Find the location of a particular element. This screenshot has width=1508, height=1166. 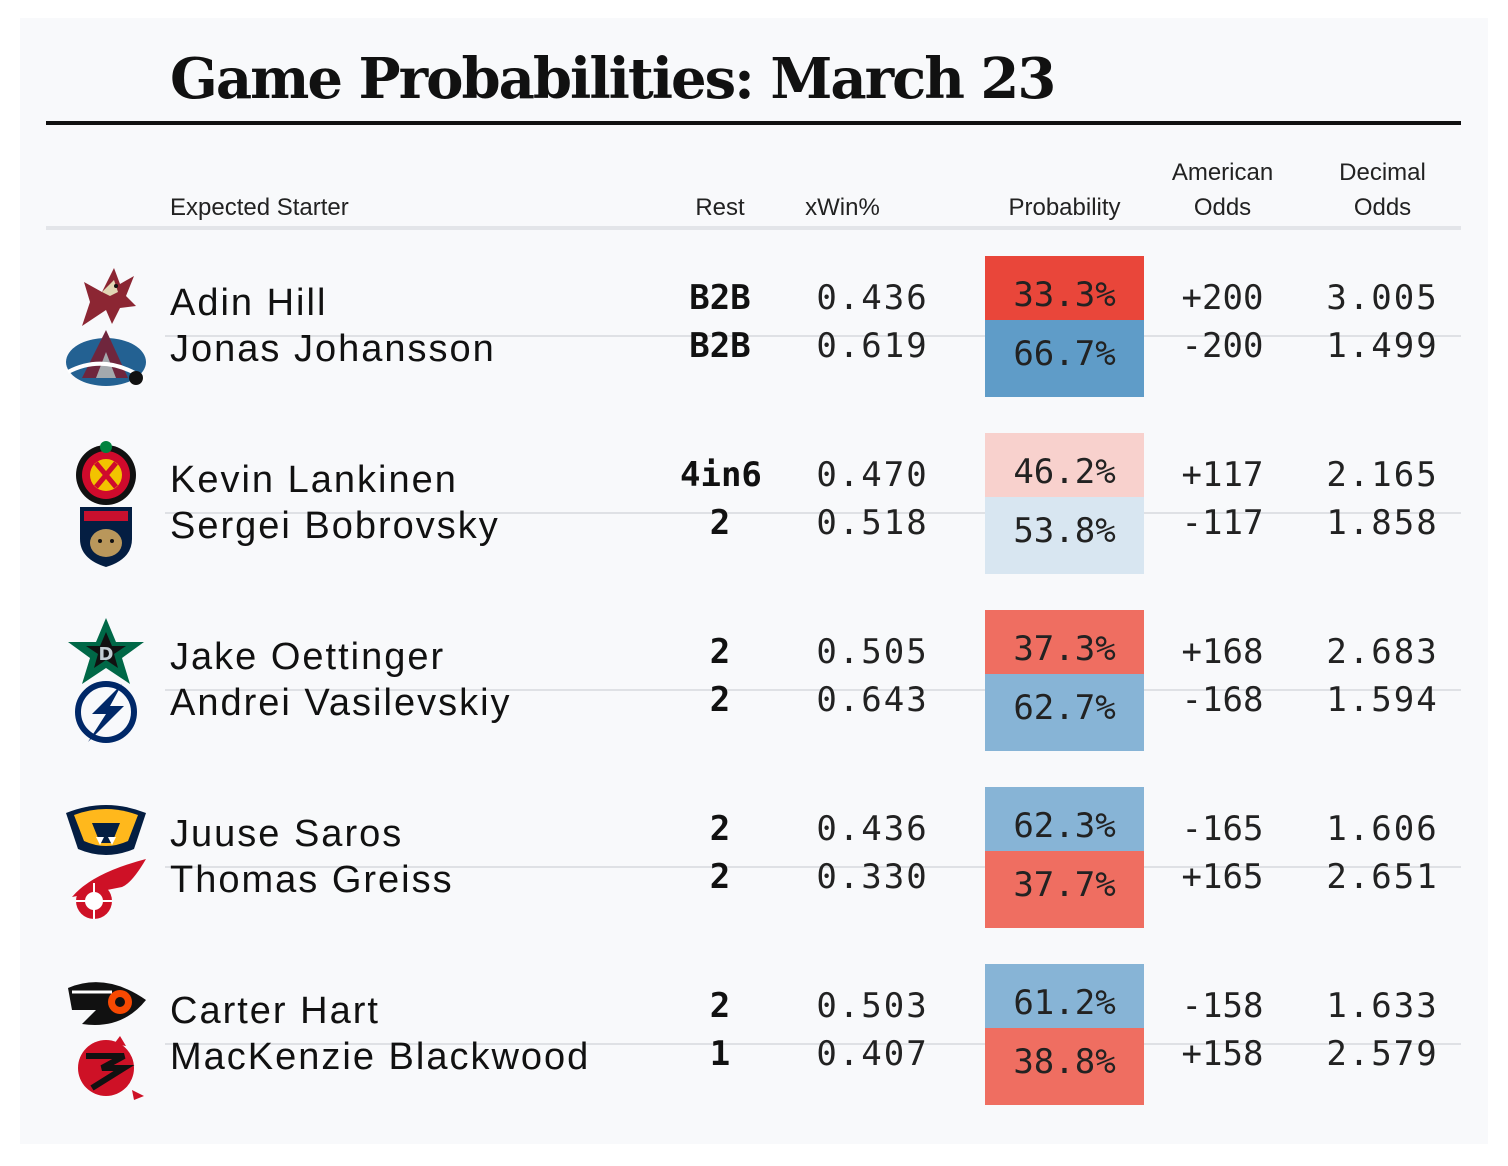

american-odds-value: +165 is located at coordinates (1222, 877).